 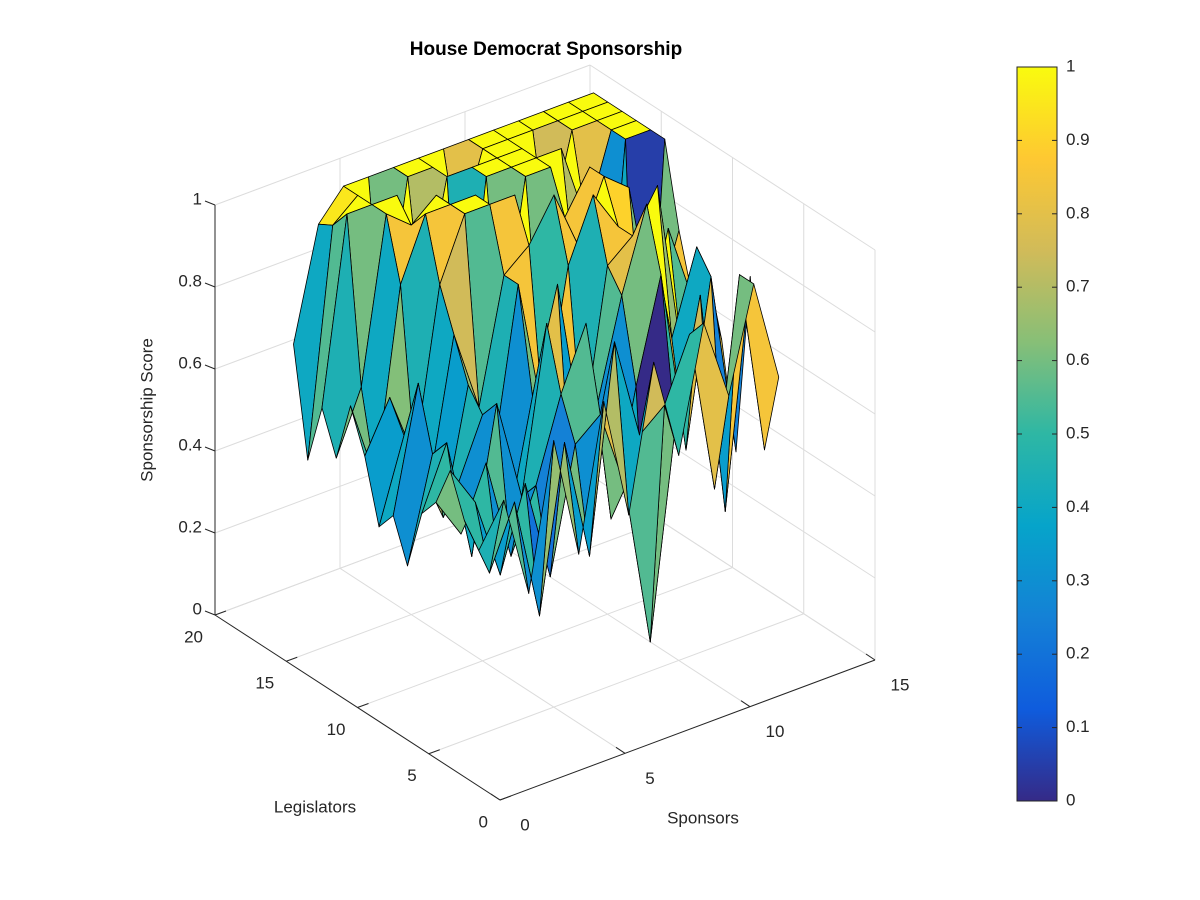 I want to click on x-axis-label: Sponsors, so click(x=703, y=817).